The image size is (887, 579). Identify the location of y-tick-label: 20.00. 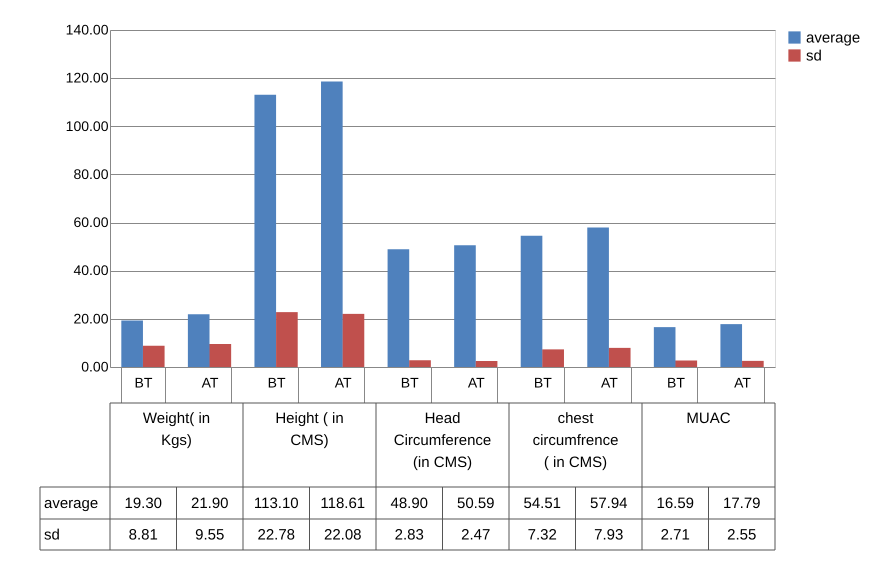
(91, 318).